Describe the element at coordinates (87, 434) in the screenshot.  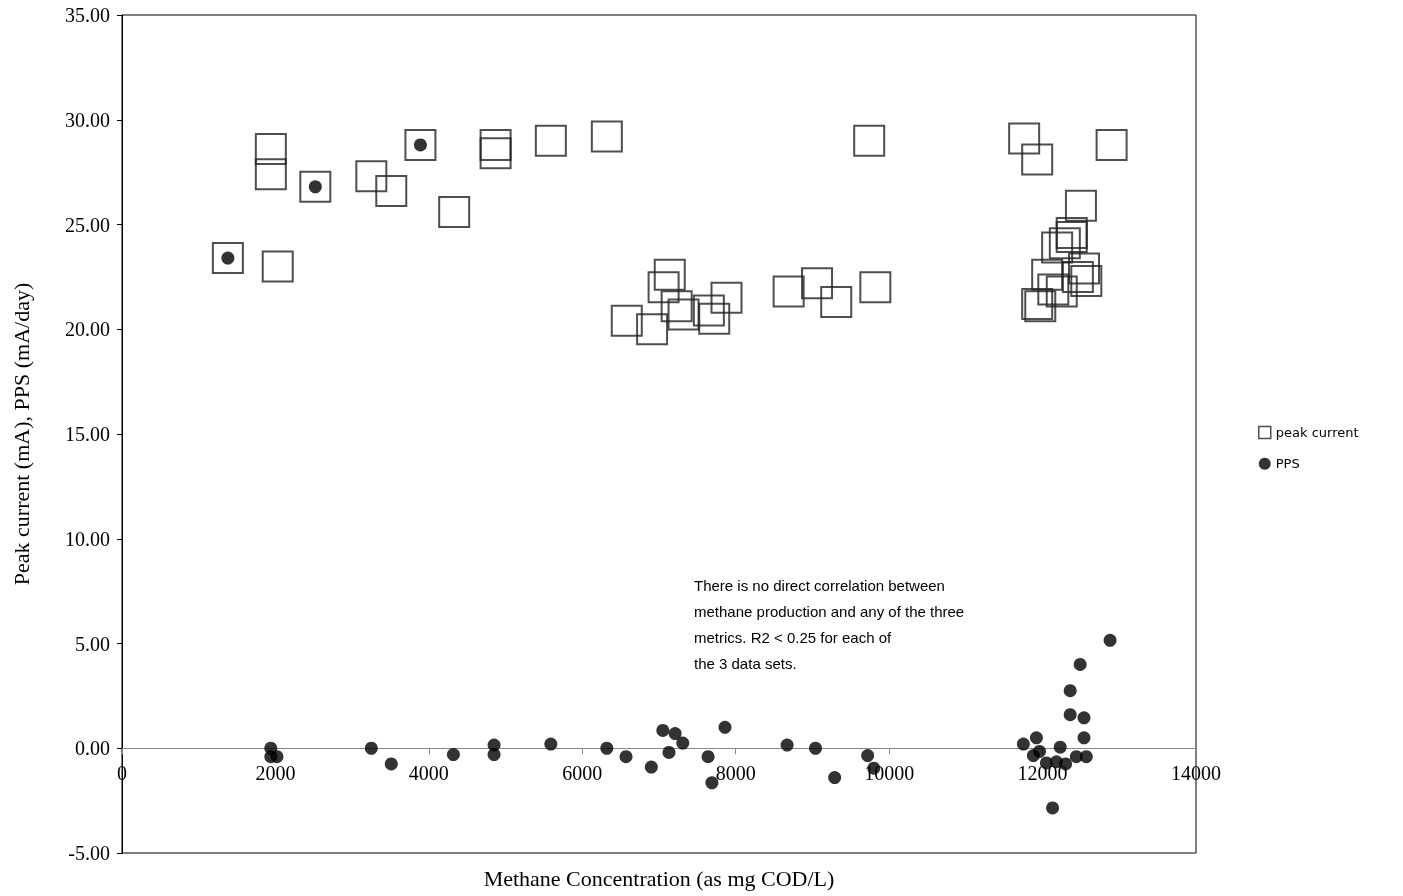
I see `y-tick-label: 15.00` at that location.